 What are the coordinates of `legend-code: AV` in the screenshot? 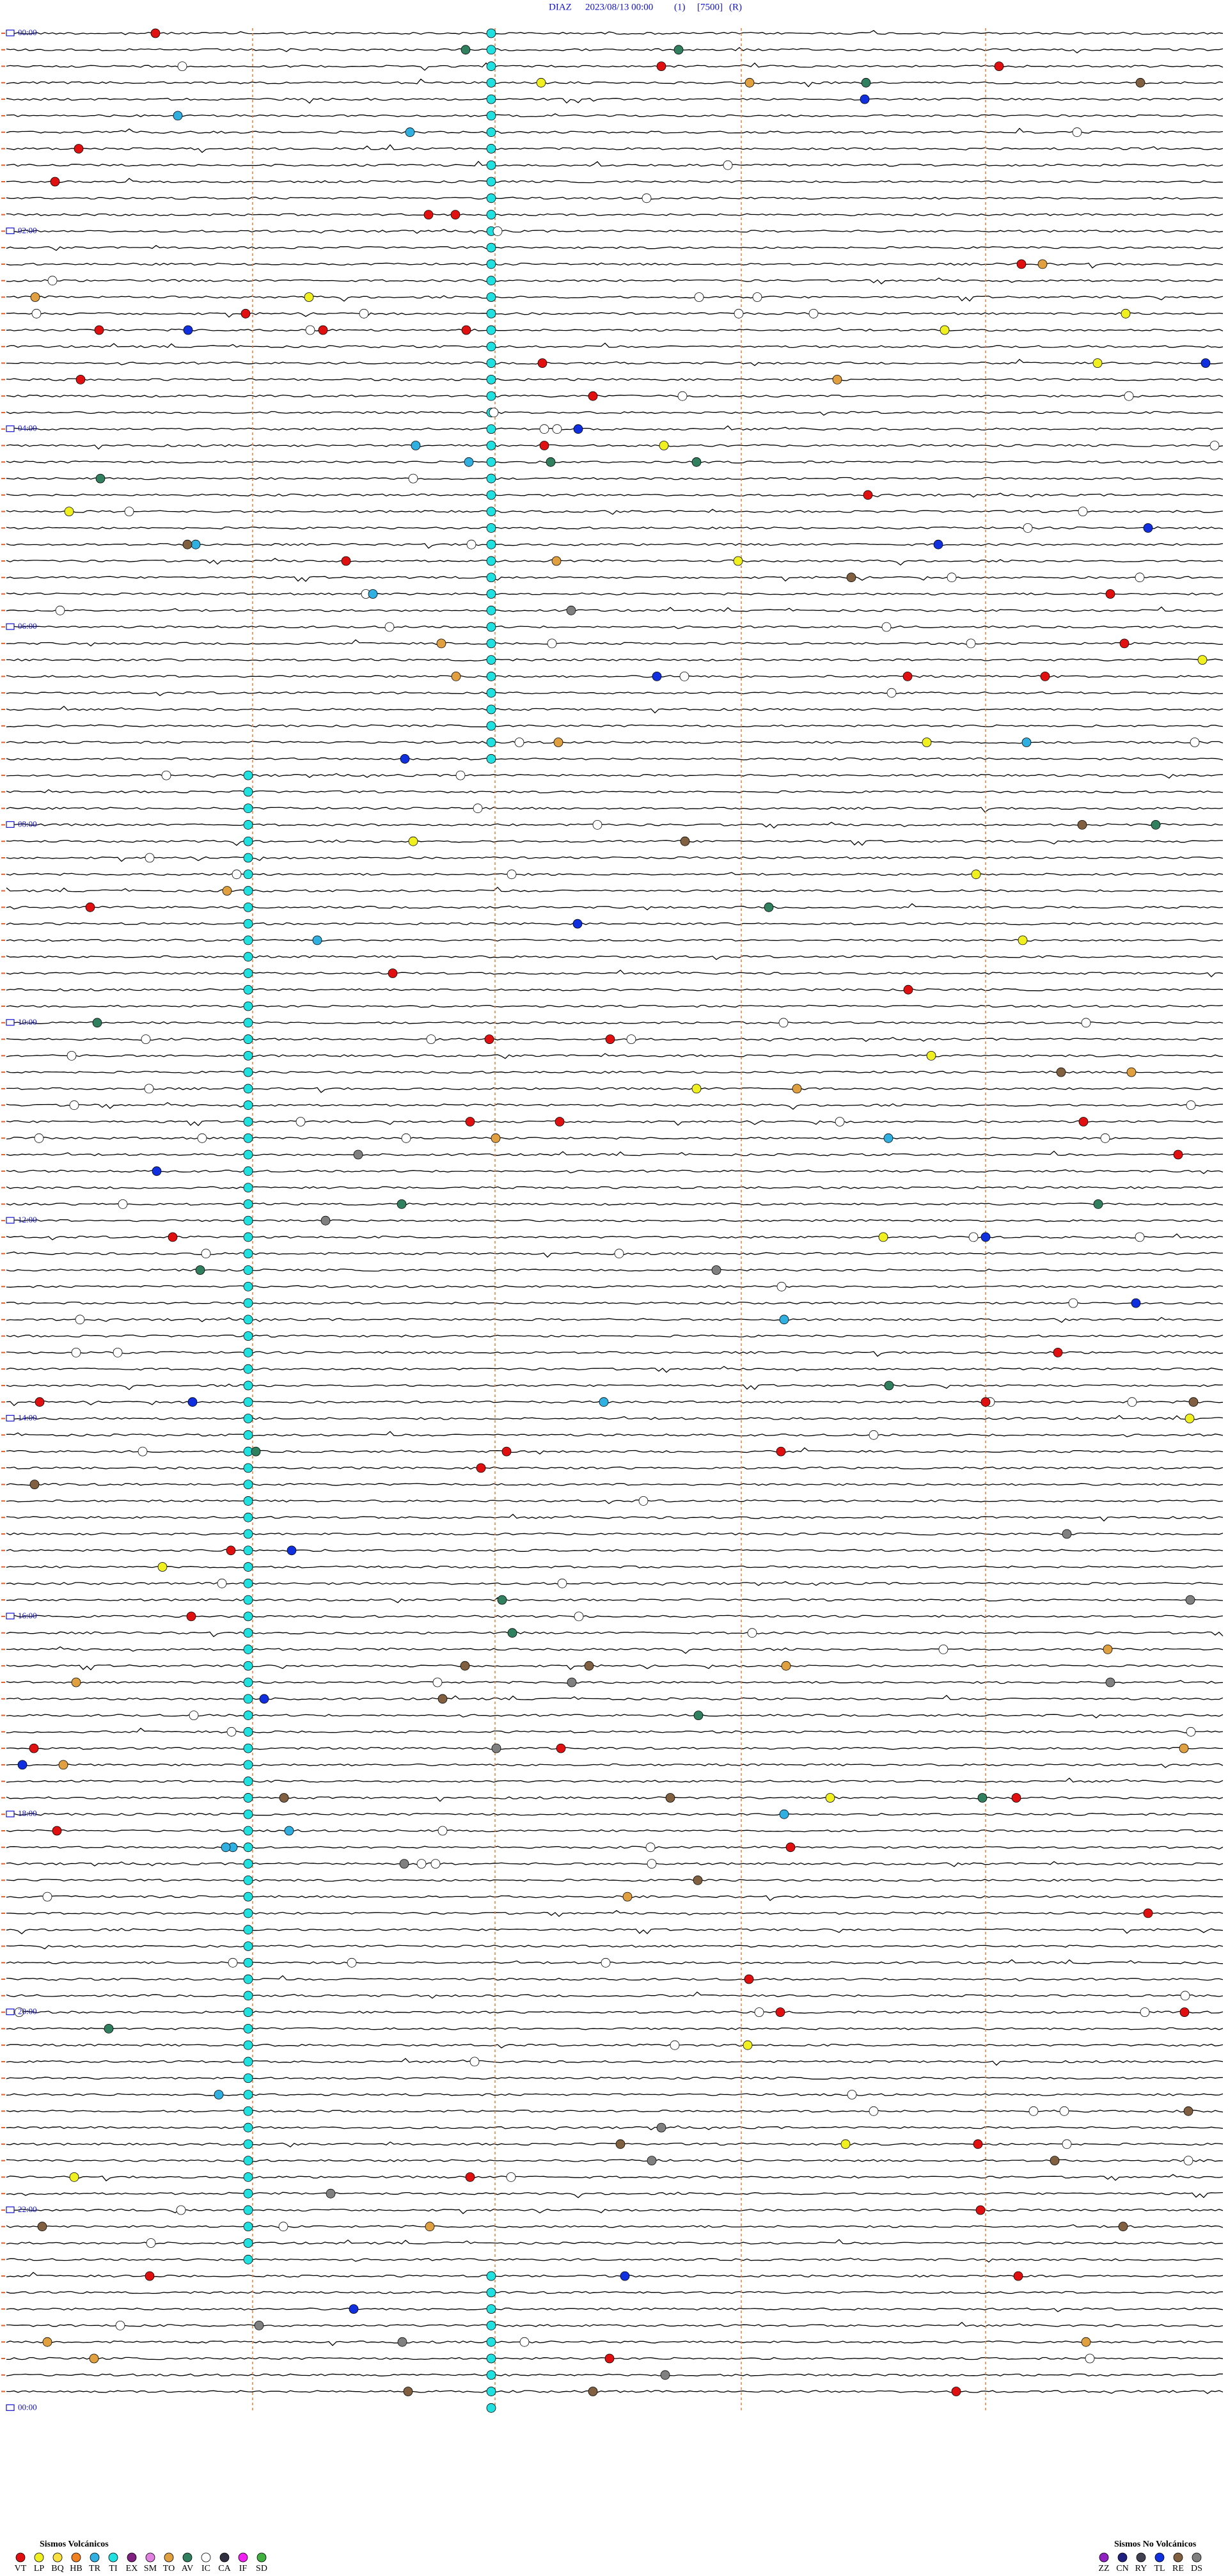 It's located at (187, 2568).